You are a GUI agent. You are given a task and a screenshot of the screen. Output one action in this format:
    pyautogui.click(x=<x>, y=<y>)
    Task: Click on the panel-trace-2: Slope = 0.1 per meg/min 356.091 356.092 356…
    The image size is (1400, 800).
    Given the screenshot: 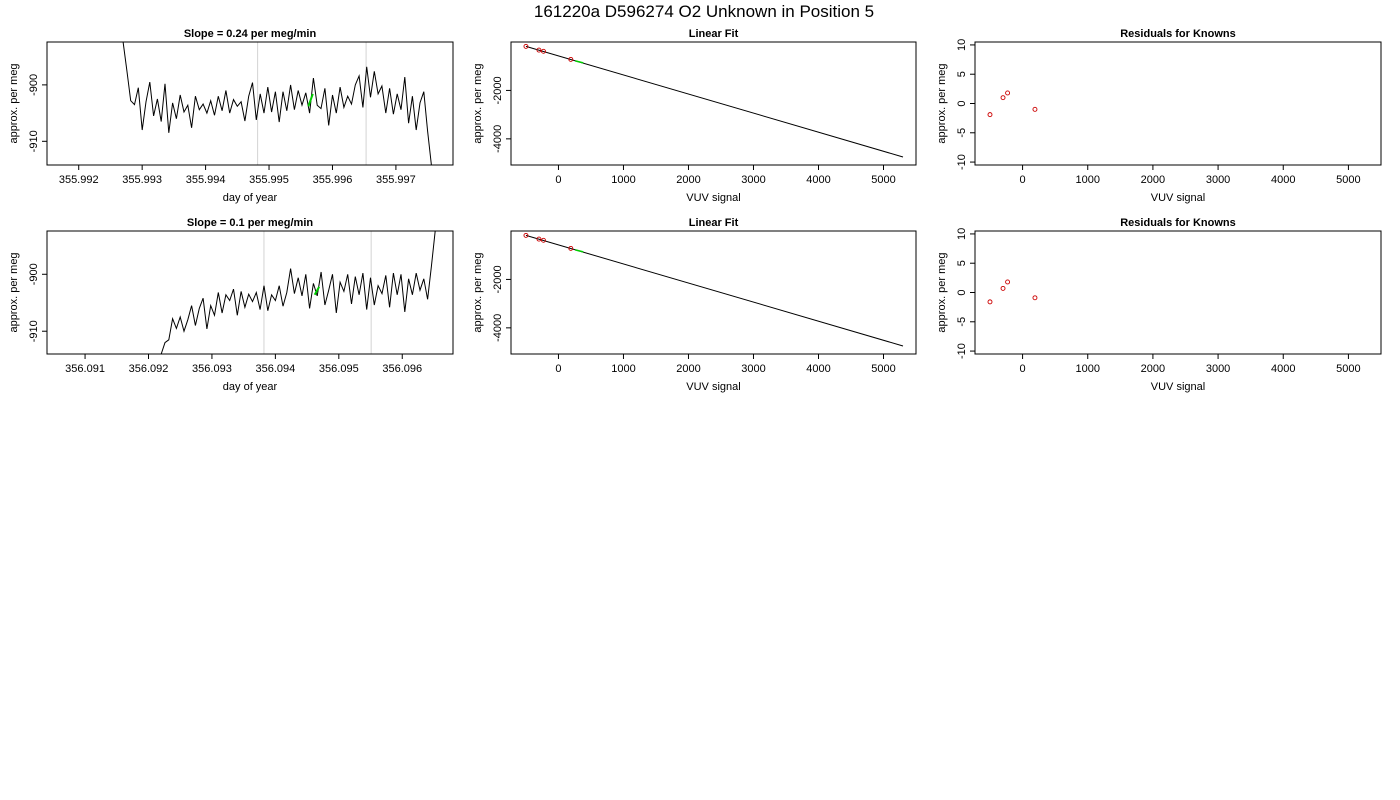 What is the action you would take?
    pyautogui.click(x=231, y=305)
    